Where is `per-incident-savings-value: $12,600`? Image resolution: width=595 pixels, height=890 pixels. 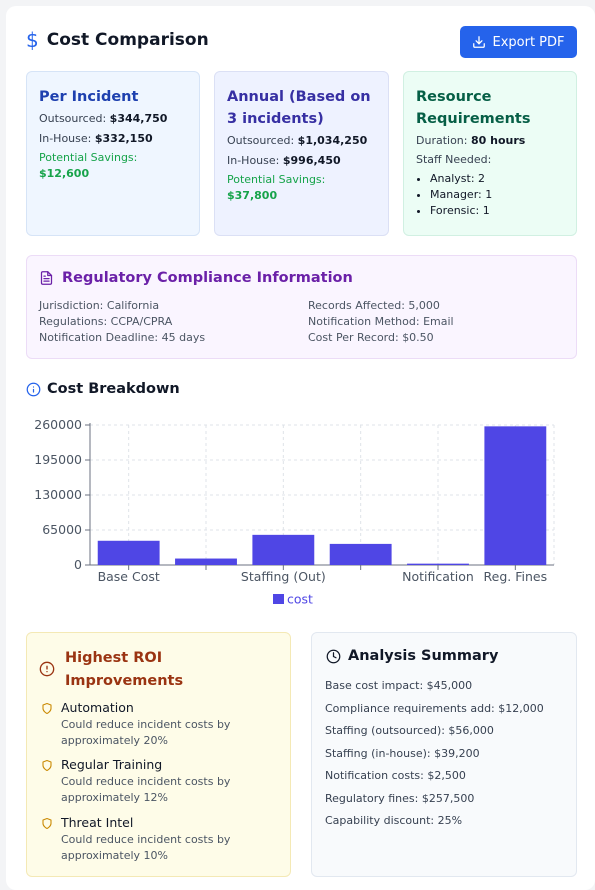 per-incident-savings-value: $12,600 is located at coordinates (64, 173).